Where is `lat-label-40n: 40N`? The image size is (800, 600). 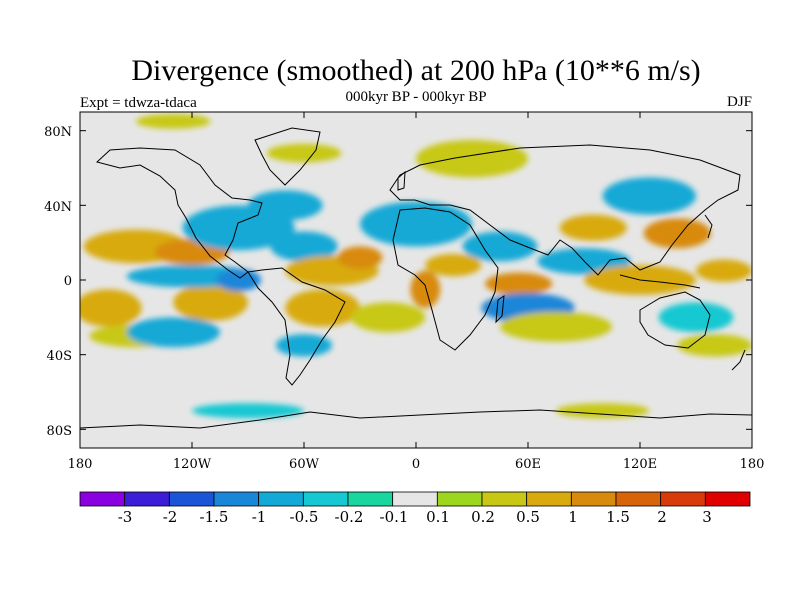 lat-label-40n: 40N is located at coordinates (58, 207).